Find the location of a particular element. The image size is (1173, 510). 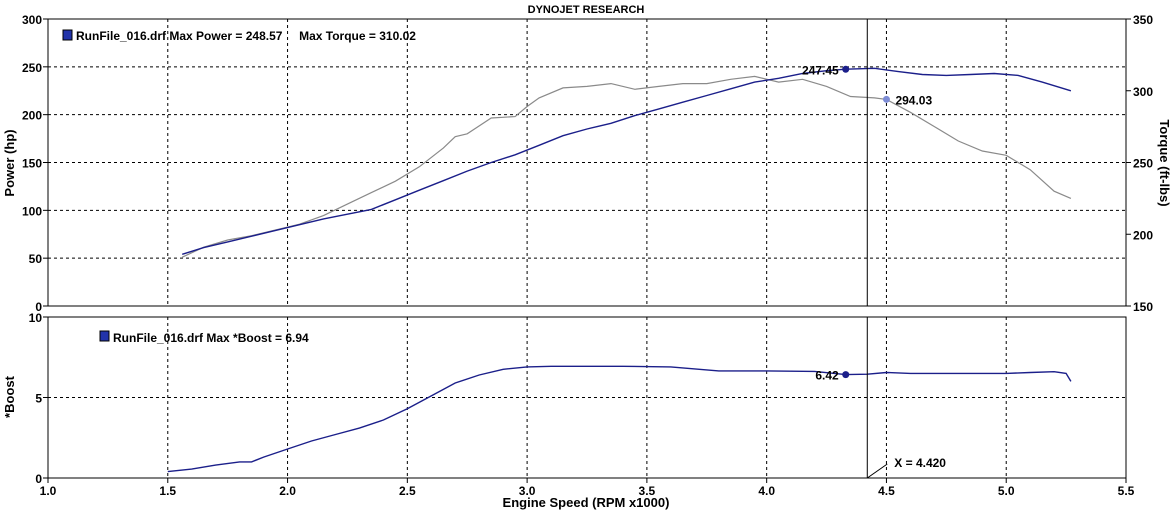

boost-ticks: 0 5 10 is located at coordinates (38, 398).